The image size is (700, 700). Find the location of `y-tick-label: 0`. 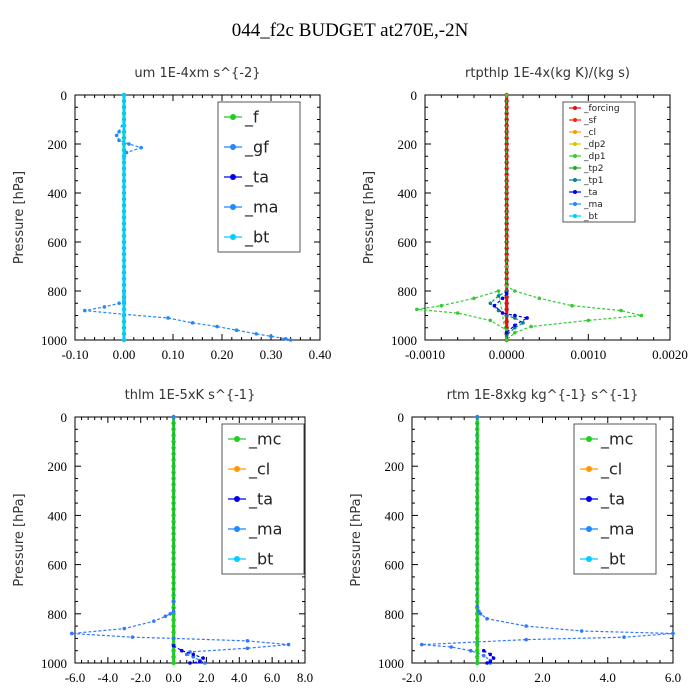

y-tick-label: 0 is located at coordinates (64, 417).